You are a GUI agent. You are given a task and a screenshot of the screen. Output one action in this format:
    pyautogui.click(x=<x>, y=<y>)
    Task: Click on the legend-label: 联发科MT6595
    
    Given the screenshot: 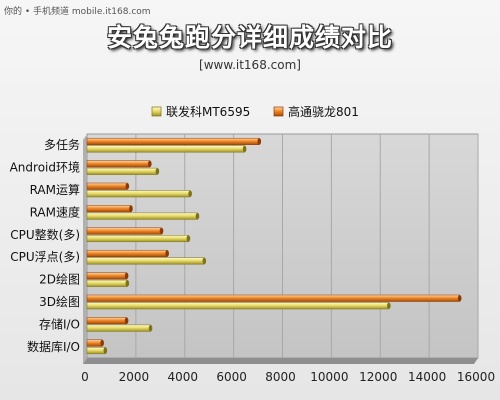 What is the action you would take?
    pyautogui.click(x=208, y=111)
    